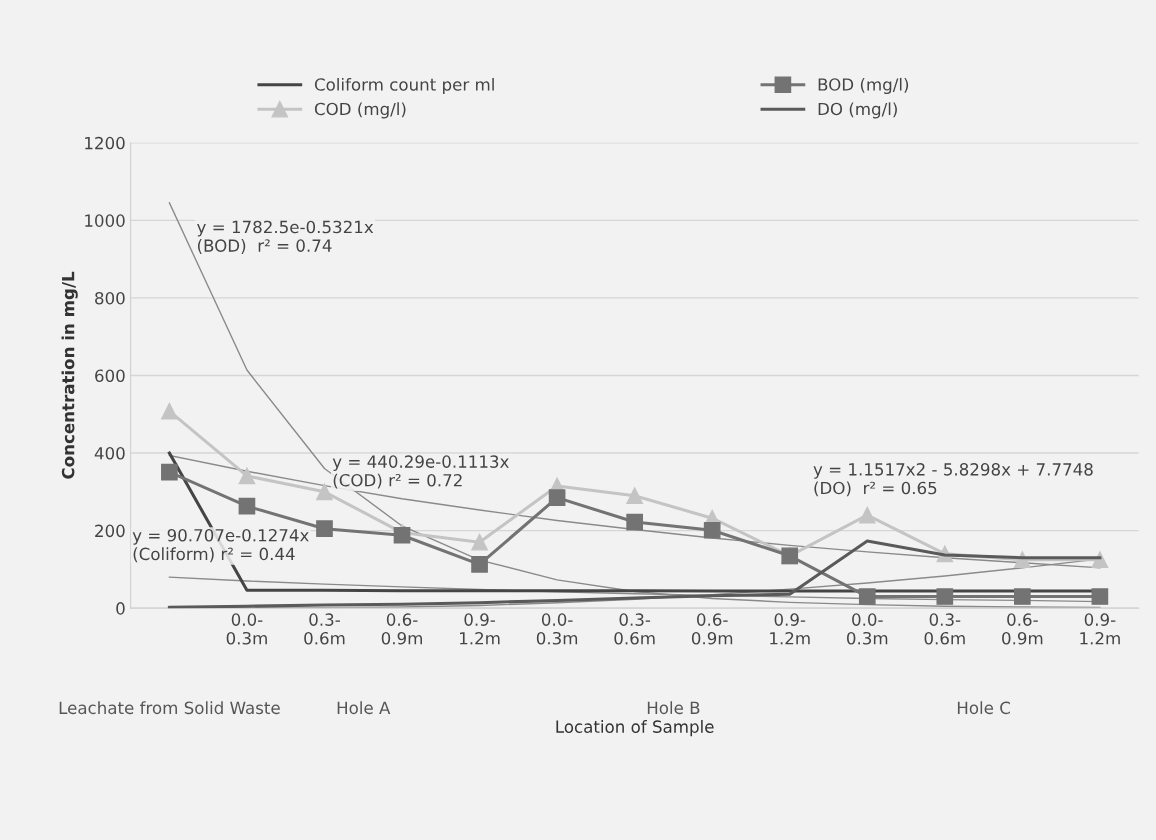 The image size is (1156, 840). What do you see at coordinates (360, 110) in the screenshot?
I see `legend-label: COD (mg/l)` at bounding box center [360, 110].